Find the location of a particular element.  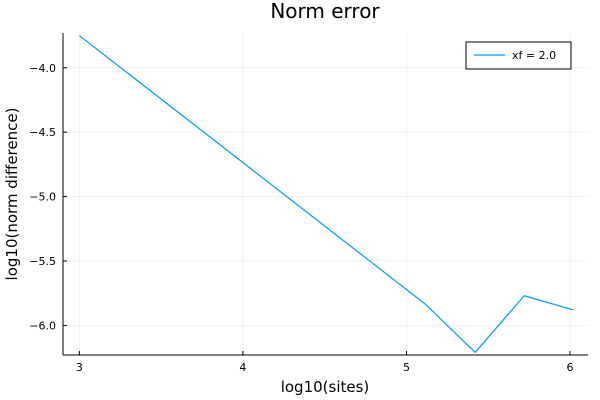

x-tick-label: 6 is located at coordinates (570, 367).